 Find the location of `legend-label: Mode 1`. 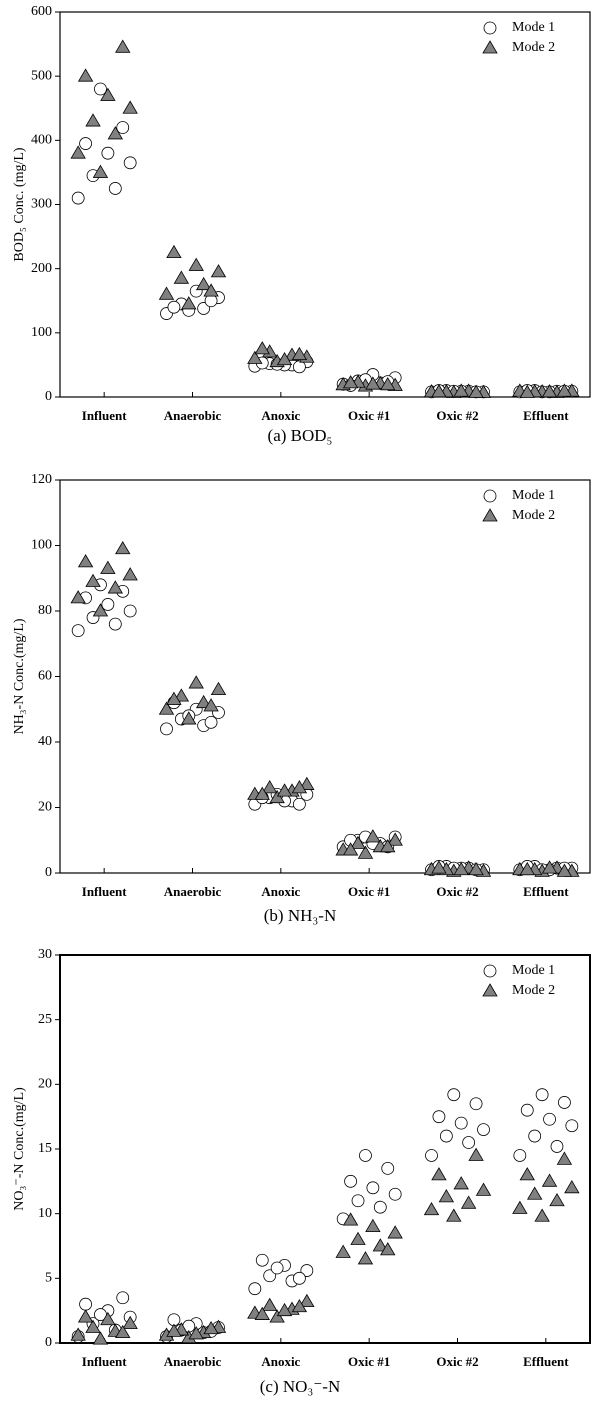

legend-label: Mode 1 is located at coordinates (533, 970).